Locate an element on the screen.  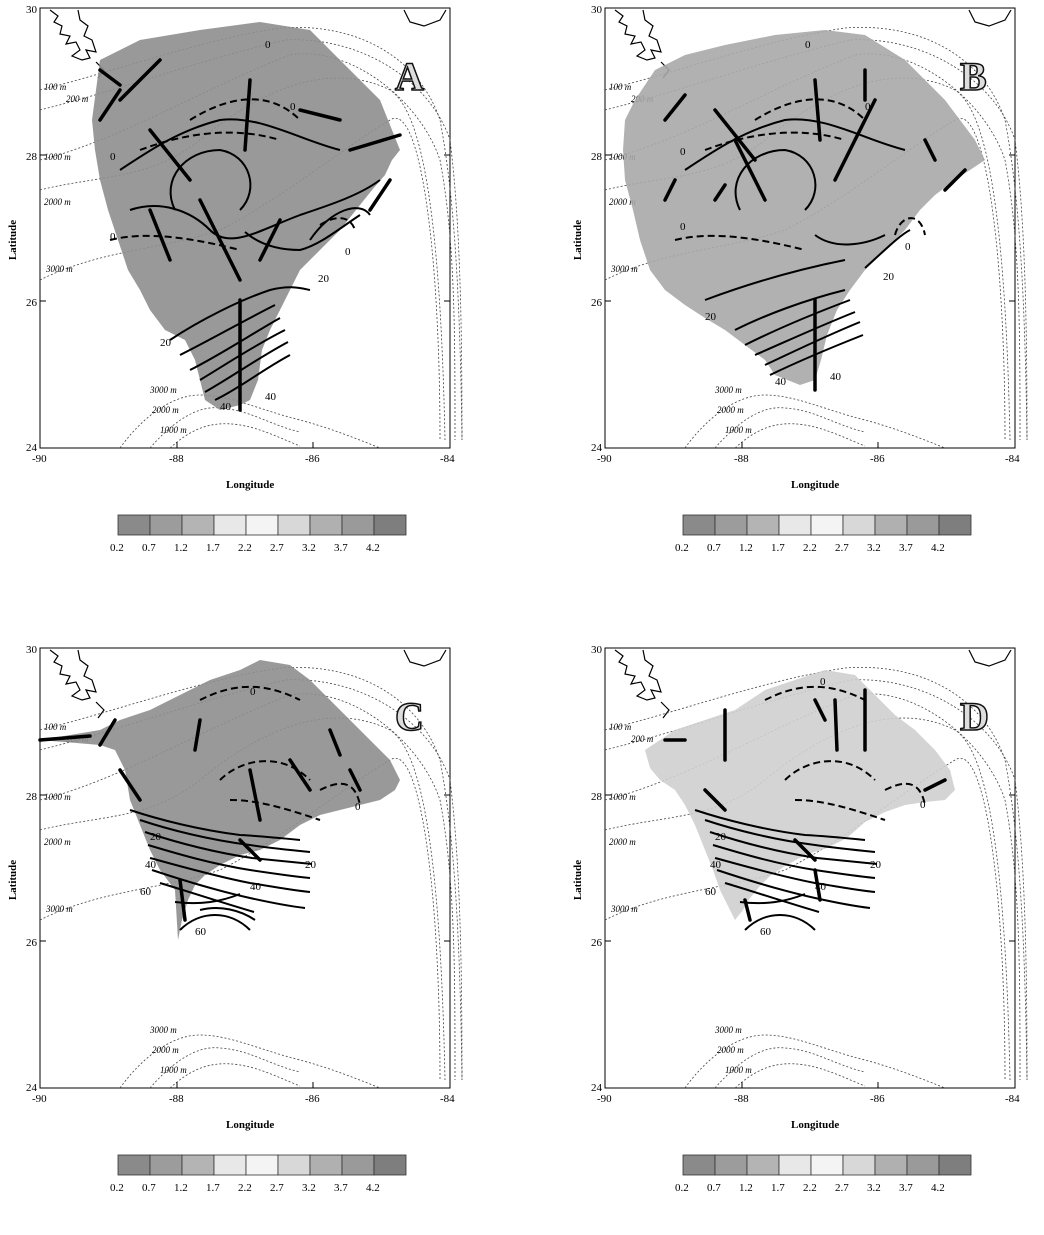
colorbar-tick-label: 1.2 is located at coordinates (181, 1188).